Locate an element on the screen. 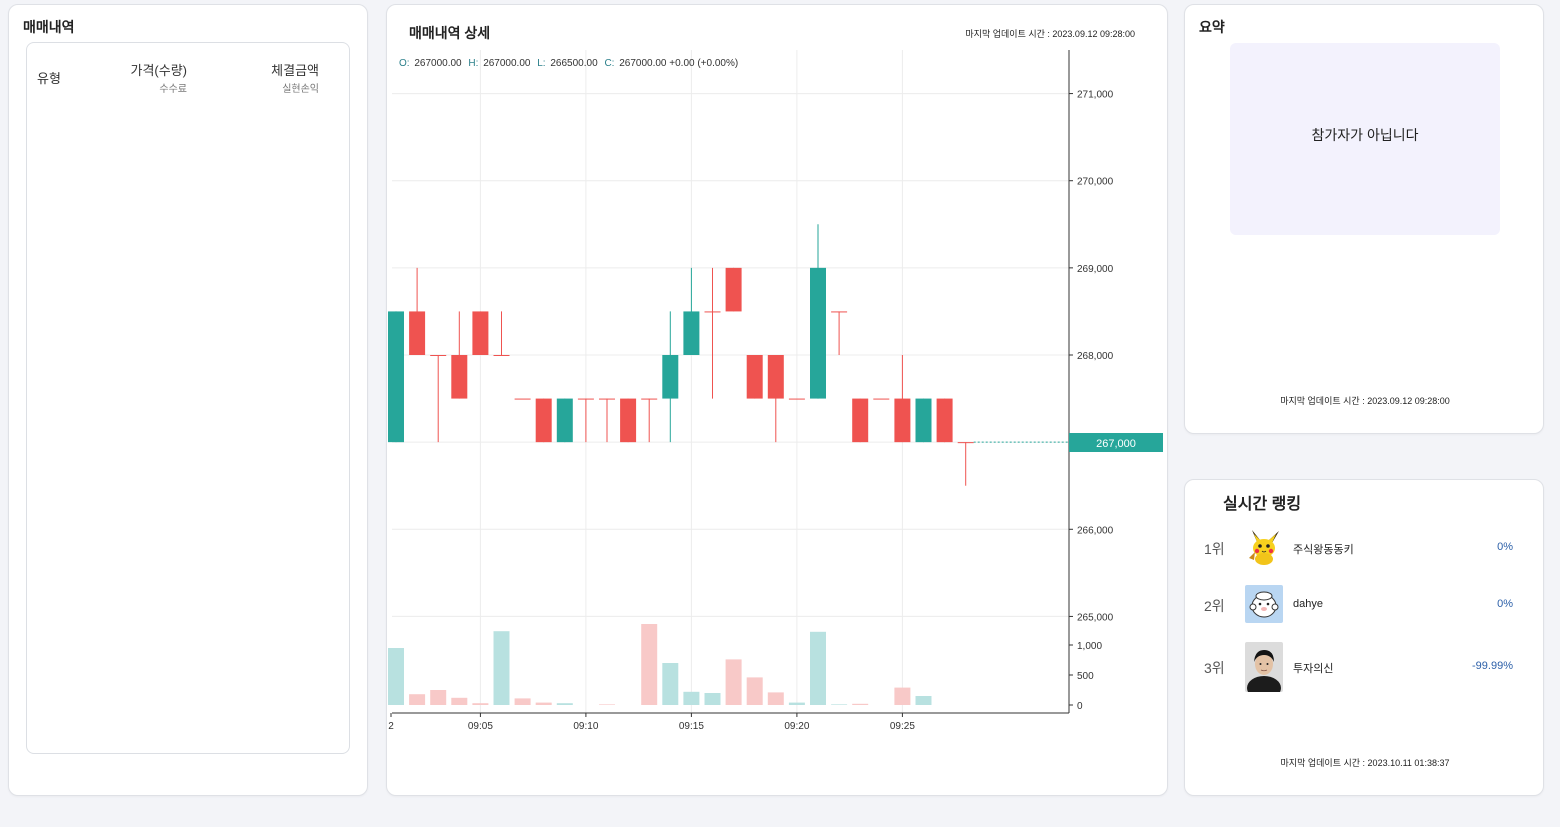  rank-name: 주식왕동동키 is located at coordinates (1323, 550).